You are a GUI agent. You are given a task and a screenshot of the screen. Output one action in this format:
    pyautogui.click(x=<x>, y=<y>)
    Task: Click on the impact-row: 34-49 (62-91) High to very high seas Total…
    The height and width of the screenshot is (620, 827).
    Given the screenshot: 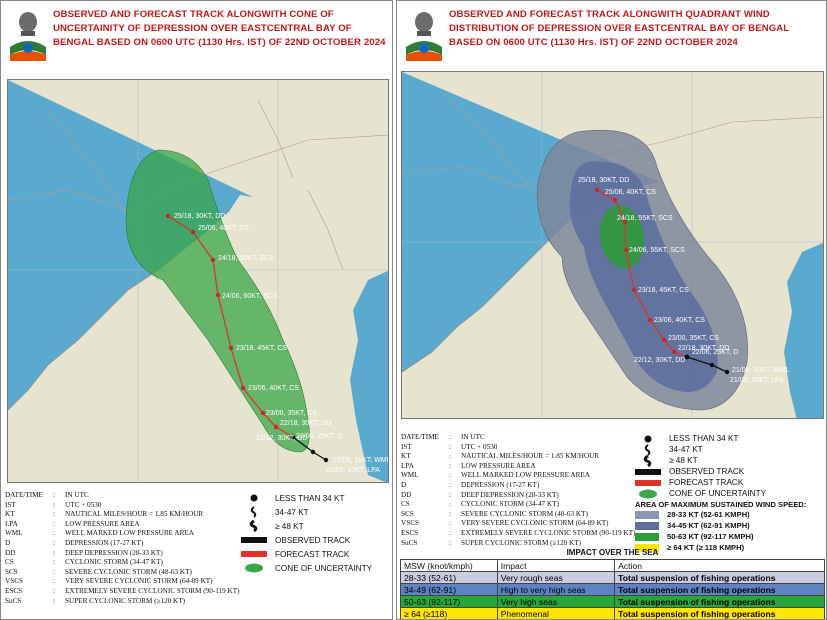 What is the action you would take?
    pyautogui.click(x=612, y=589)
    